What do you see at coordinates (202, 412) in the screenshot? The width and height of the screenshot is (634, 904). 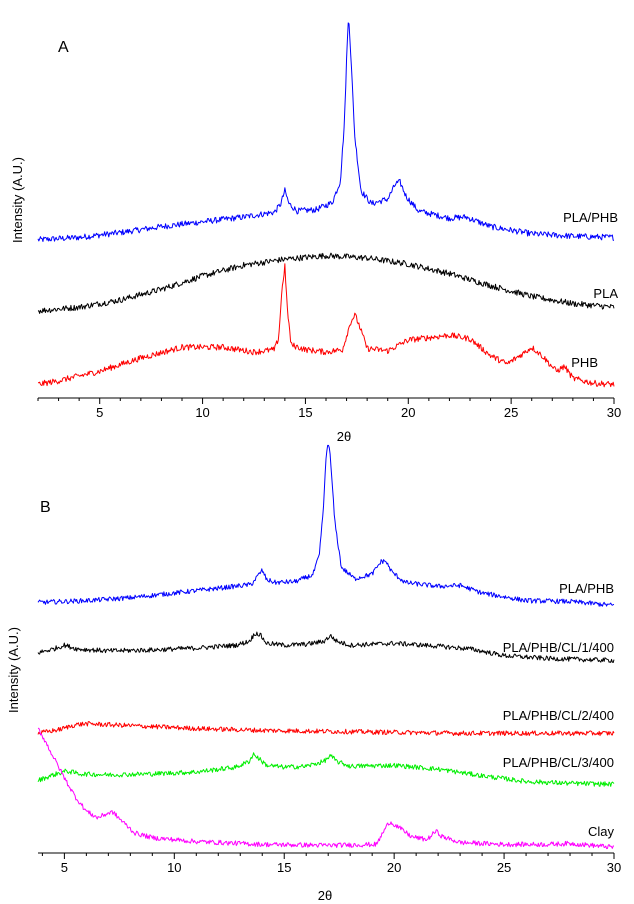 I see `panel-a-tick-label-10: 10` at bounding box center [202, 412].